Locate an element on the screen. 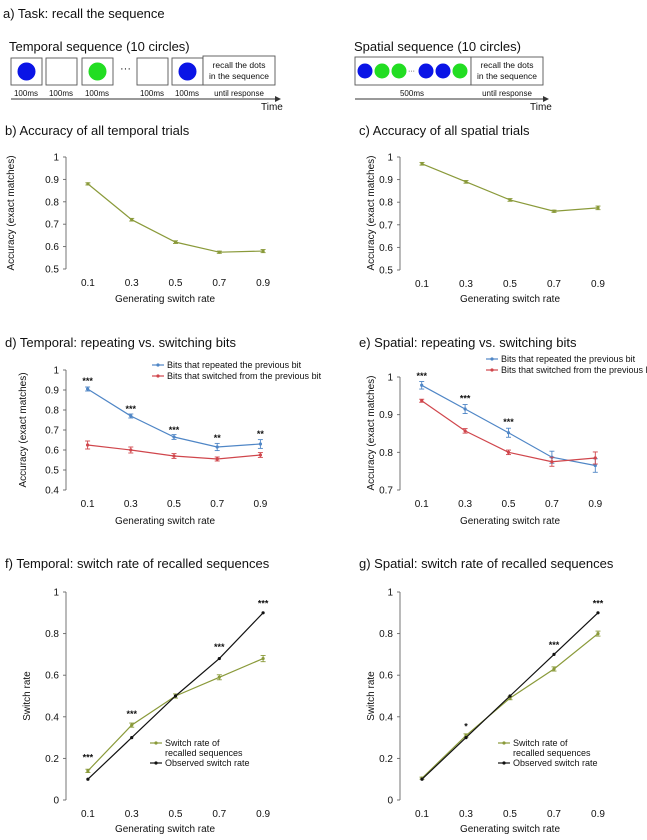 This screenshot has height=840, width=647. y-tick-label: 1 is located at coordinates (56, 593).